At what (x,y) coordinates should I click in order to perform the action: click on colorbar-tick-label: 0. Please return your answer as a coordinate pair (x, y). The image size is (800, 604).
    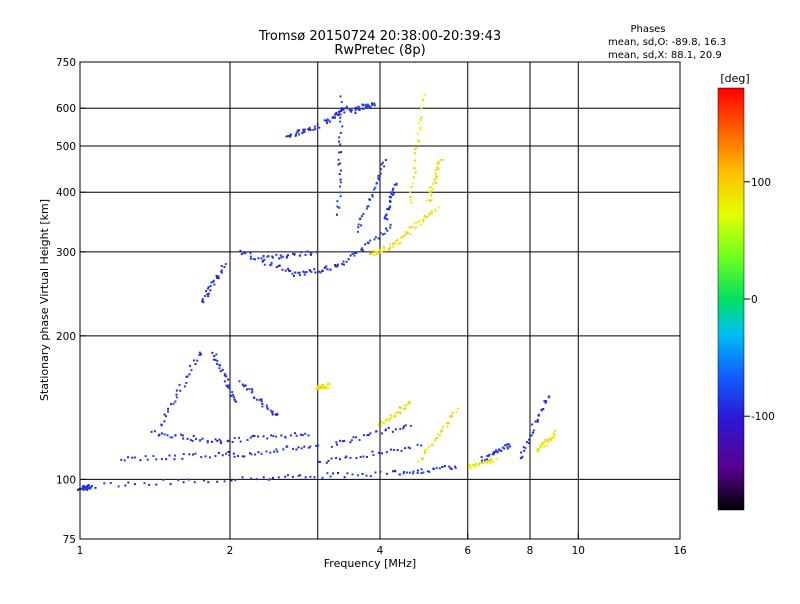
    Looking at the image, I should click on (754, 300).